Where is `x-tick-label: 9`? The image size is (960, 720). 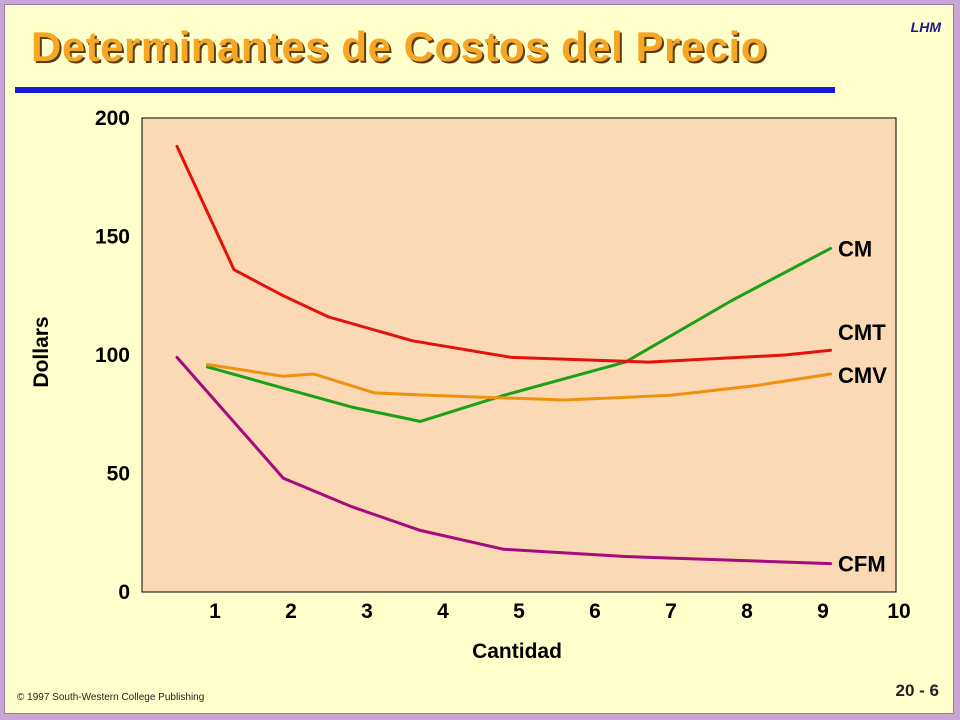
x-tick-label: 9 is located at coordinates (823, 611).